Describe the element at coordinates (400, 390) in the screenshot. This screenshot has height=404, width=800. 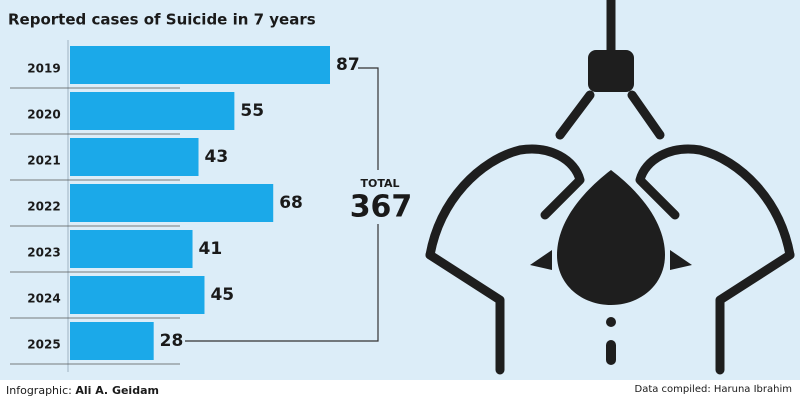
I see `footer-background` at that location.